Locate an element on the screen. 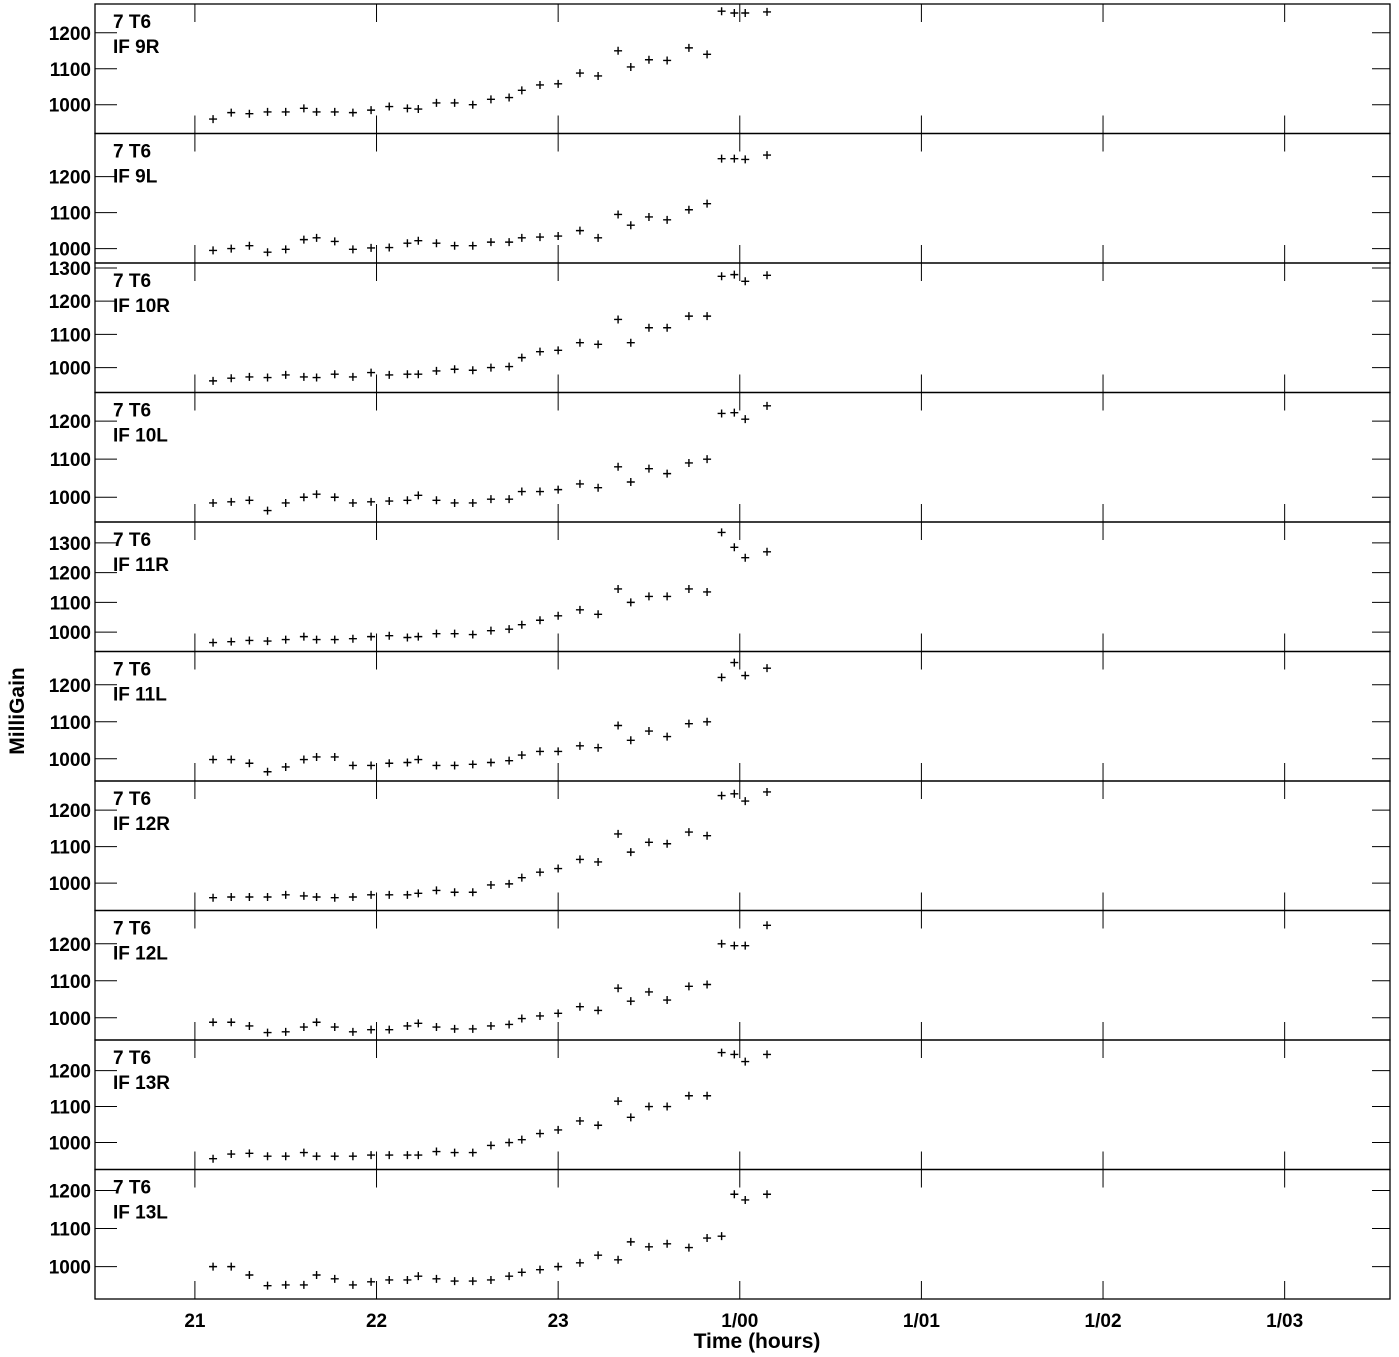 The height and width of the screenshot is (1357, 1399). panel-subtitle: IF 13R is located at coordinates (141, 1083).